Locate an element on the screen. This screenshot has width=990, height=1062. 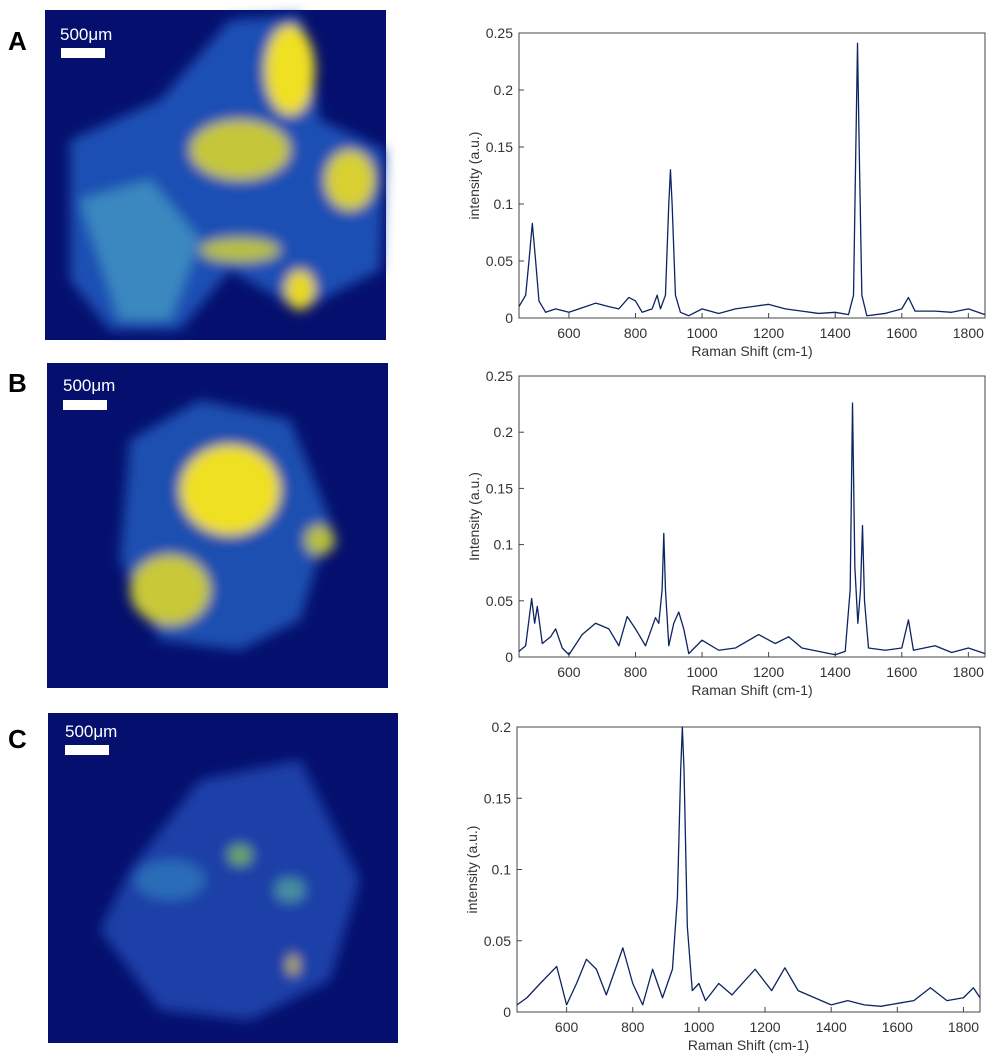
y-axis-label: Intensity (a.u.) is located at coordinates (474, 516).